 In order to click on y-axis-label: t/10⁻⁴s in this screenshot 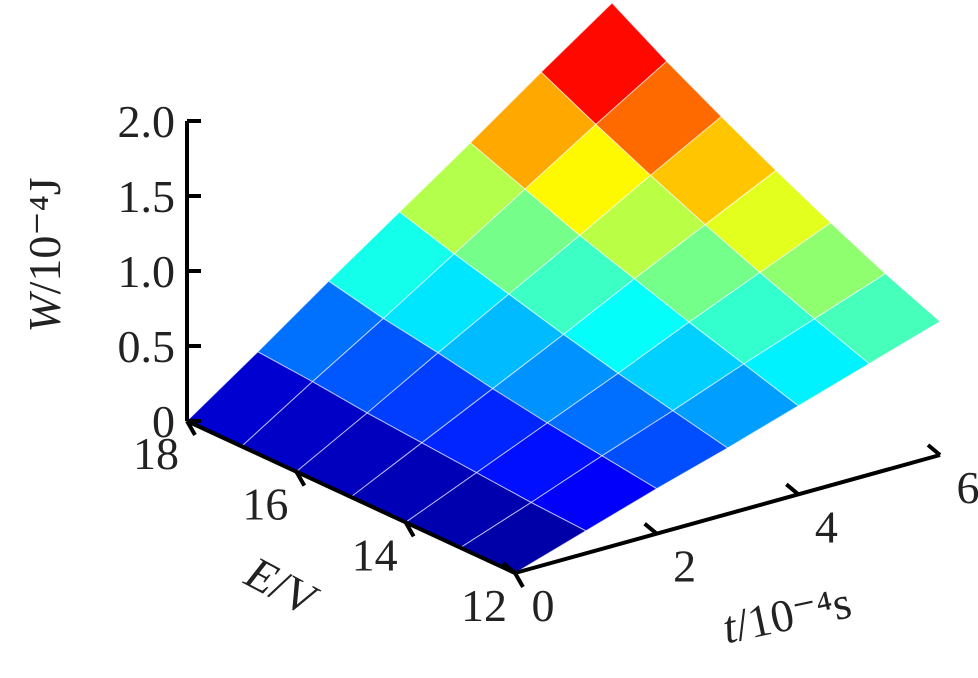, I will do `click(787, 614)`.